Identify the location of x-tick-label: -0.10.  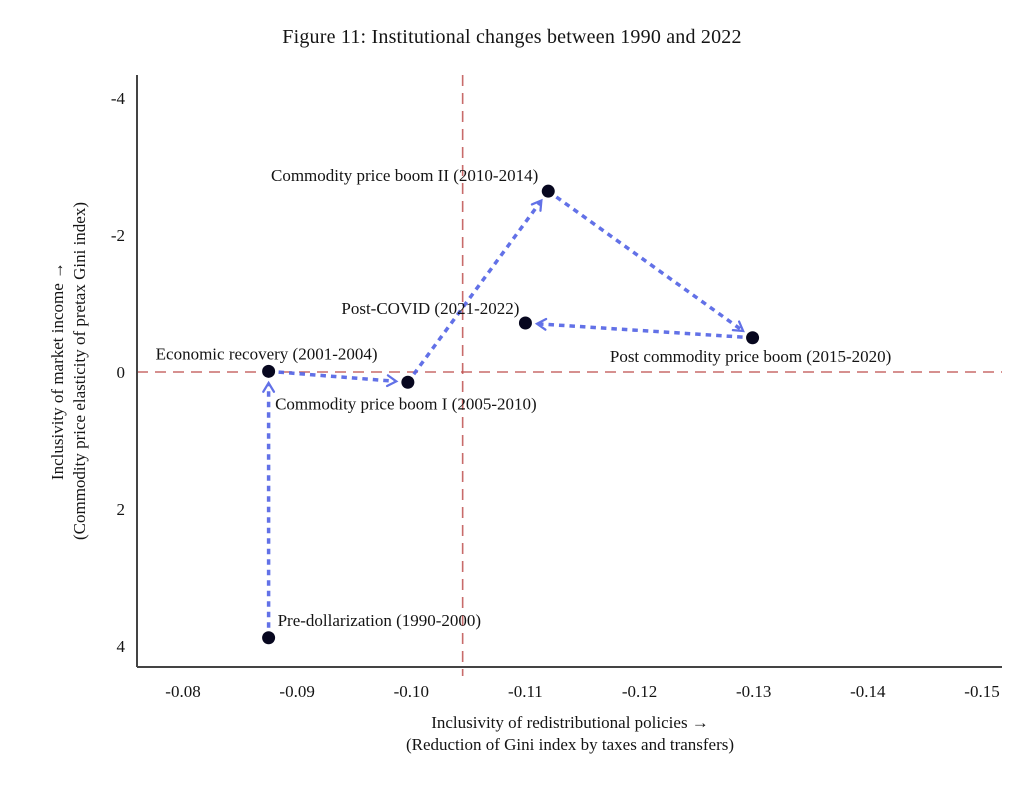
(411, 691).